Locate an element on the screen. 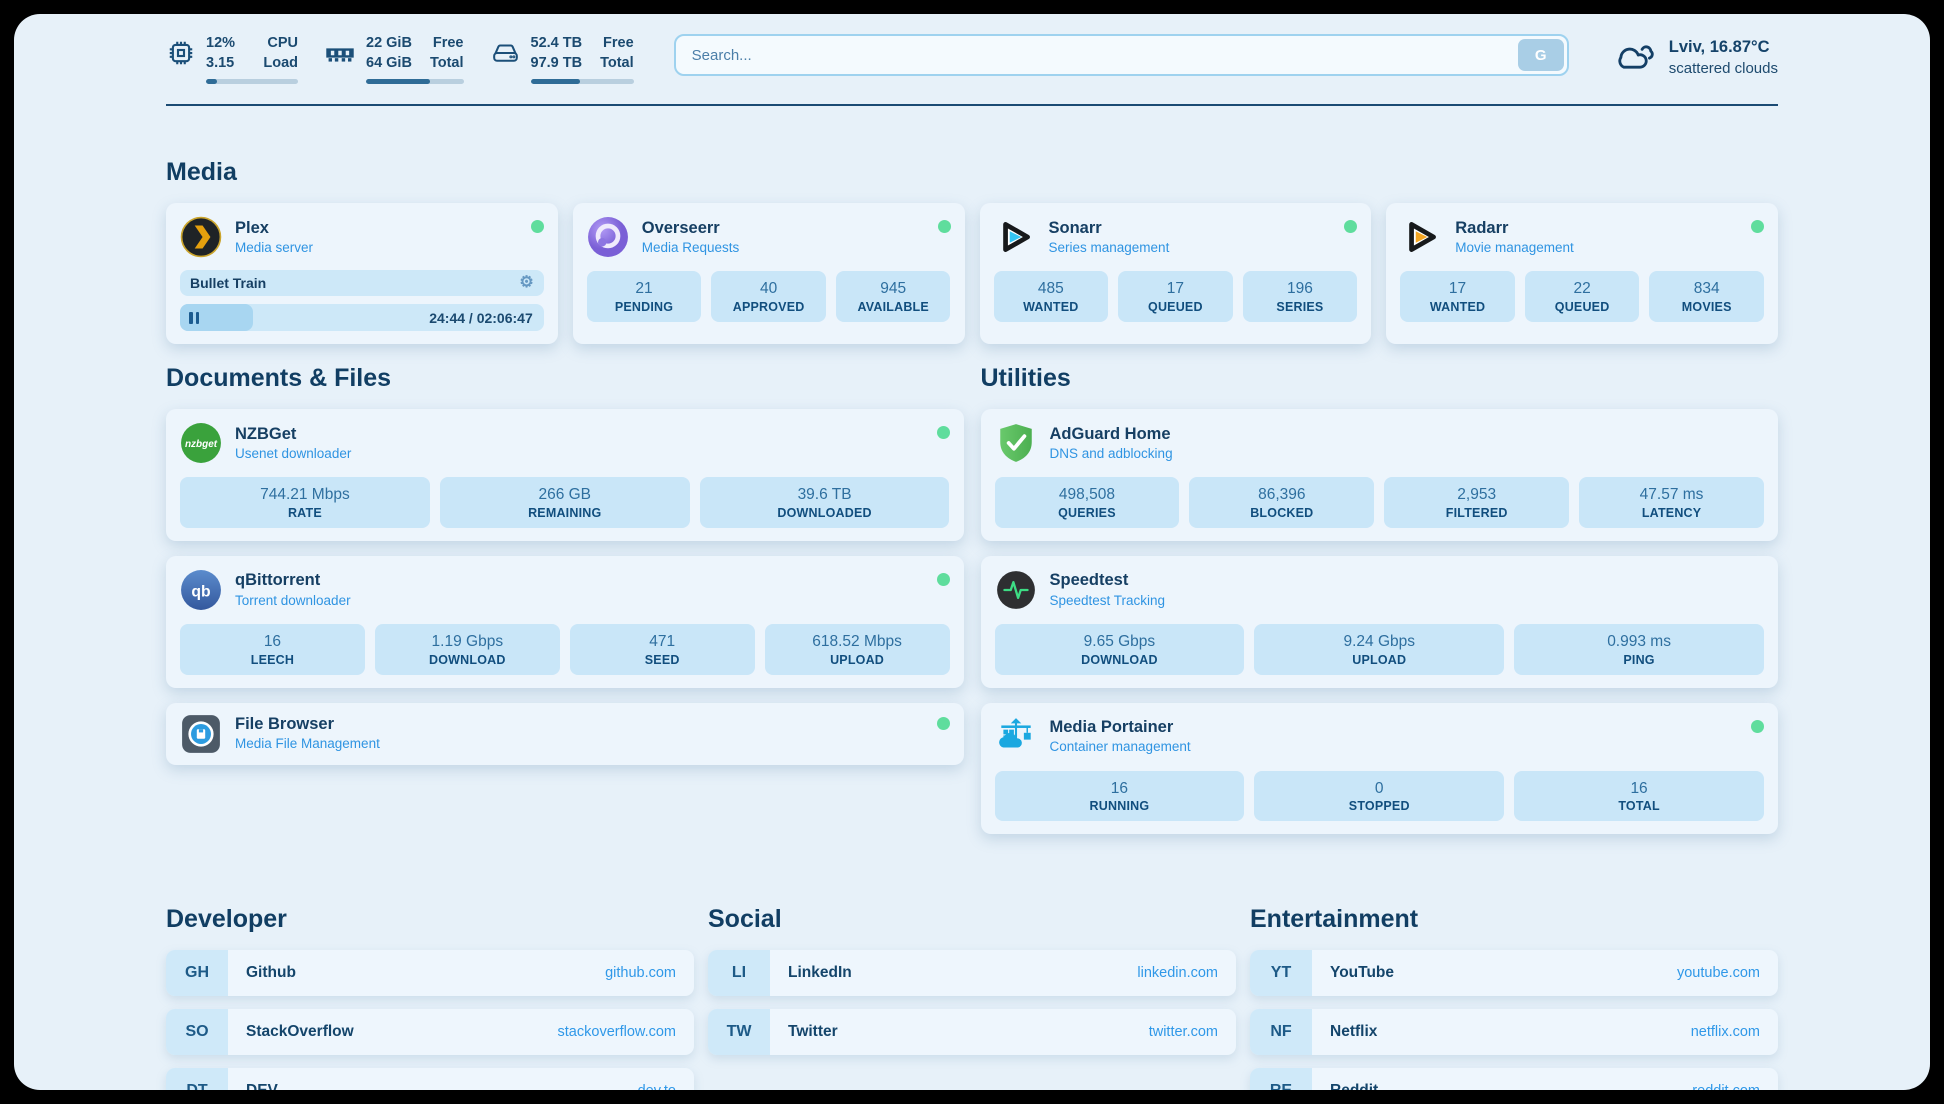  bookmark-name: Netflix is located at coordinates (1354, 1032).